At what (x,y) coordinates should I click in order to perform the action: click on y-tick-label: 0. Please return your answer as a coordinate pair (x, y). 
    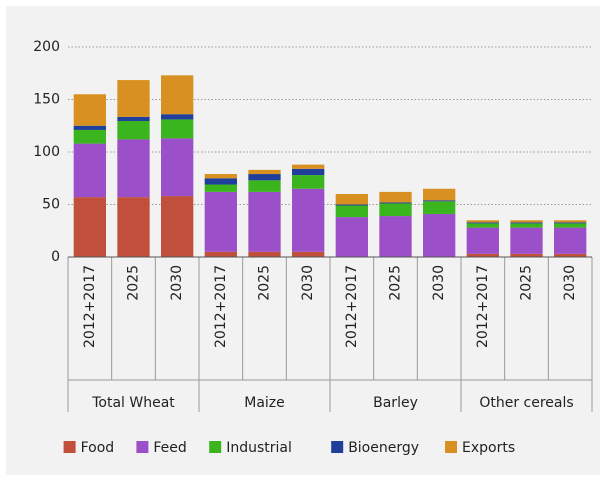
    Looking at the image, I should click on (55, 257).